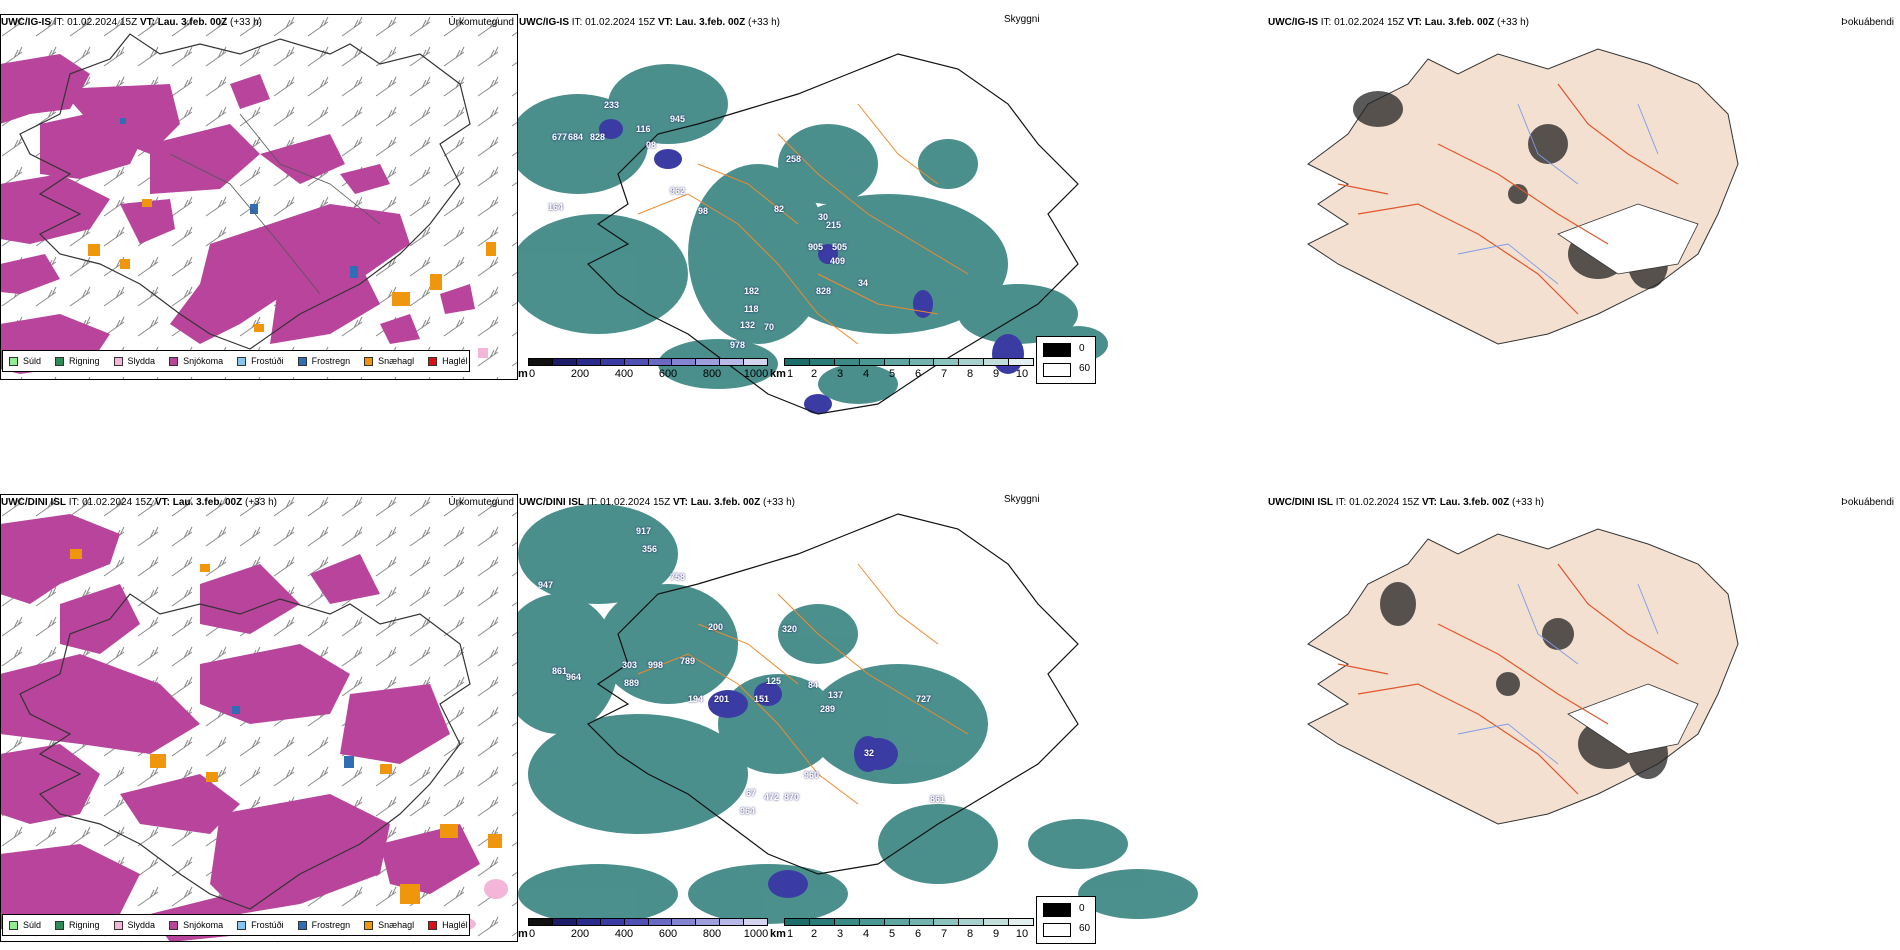 This screenshot has height=950, width=1900. What do you see at coordinates (576, 137) in the screenshot?
I see `cloud-base-label: 684` at bounding box center [576, 137].